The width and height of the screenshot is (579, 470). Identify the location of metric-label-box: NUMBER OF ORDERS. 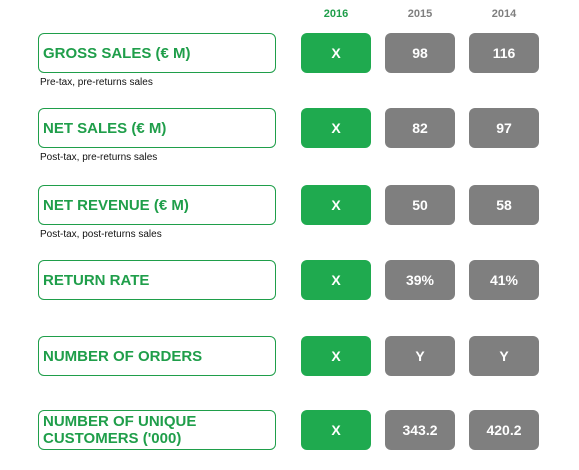
(157, 356).